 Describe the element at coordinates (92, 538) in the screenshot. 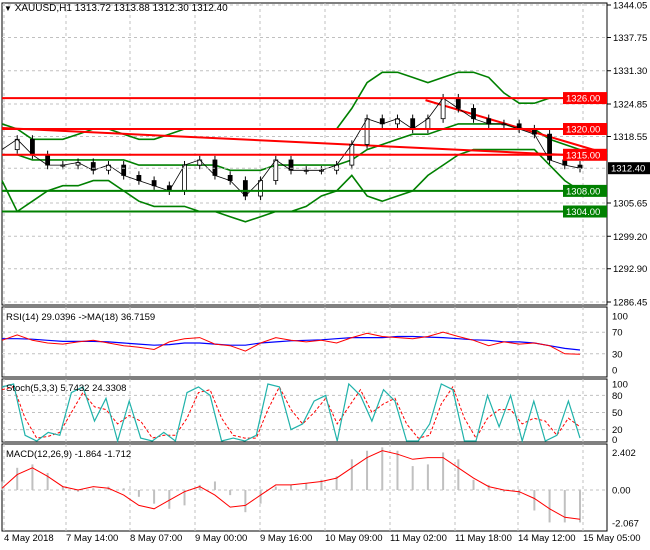

I see `x-tick-label: 7 May 14:00` at that location.